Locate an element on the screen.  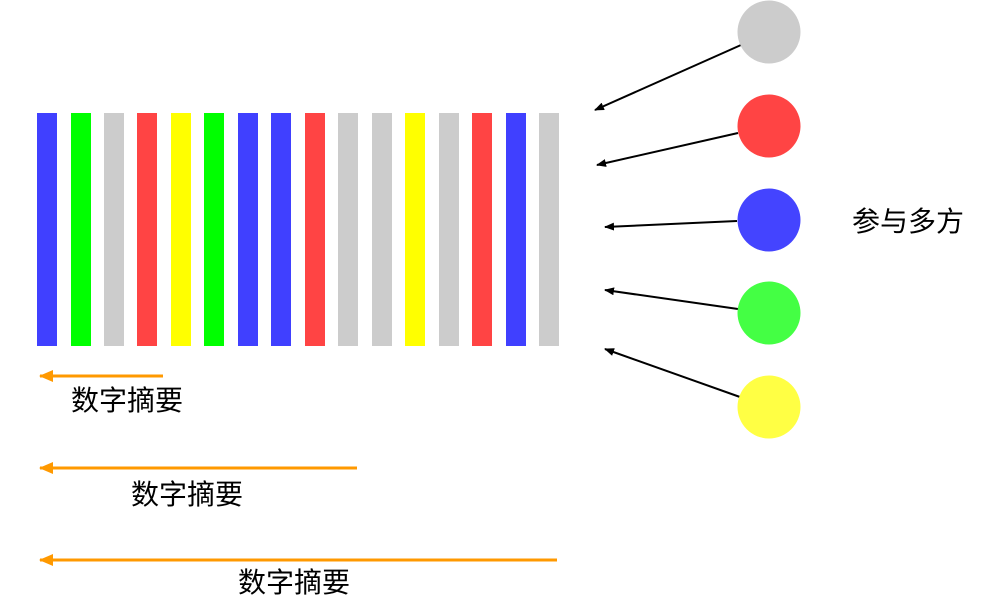
participant-circles is located at coordinates (769, 219).